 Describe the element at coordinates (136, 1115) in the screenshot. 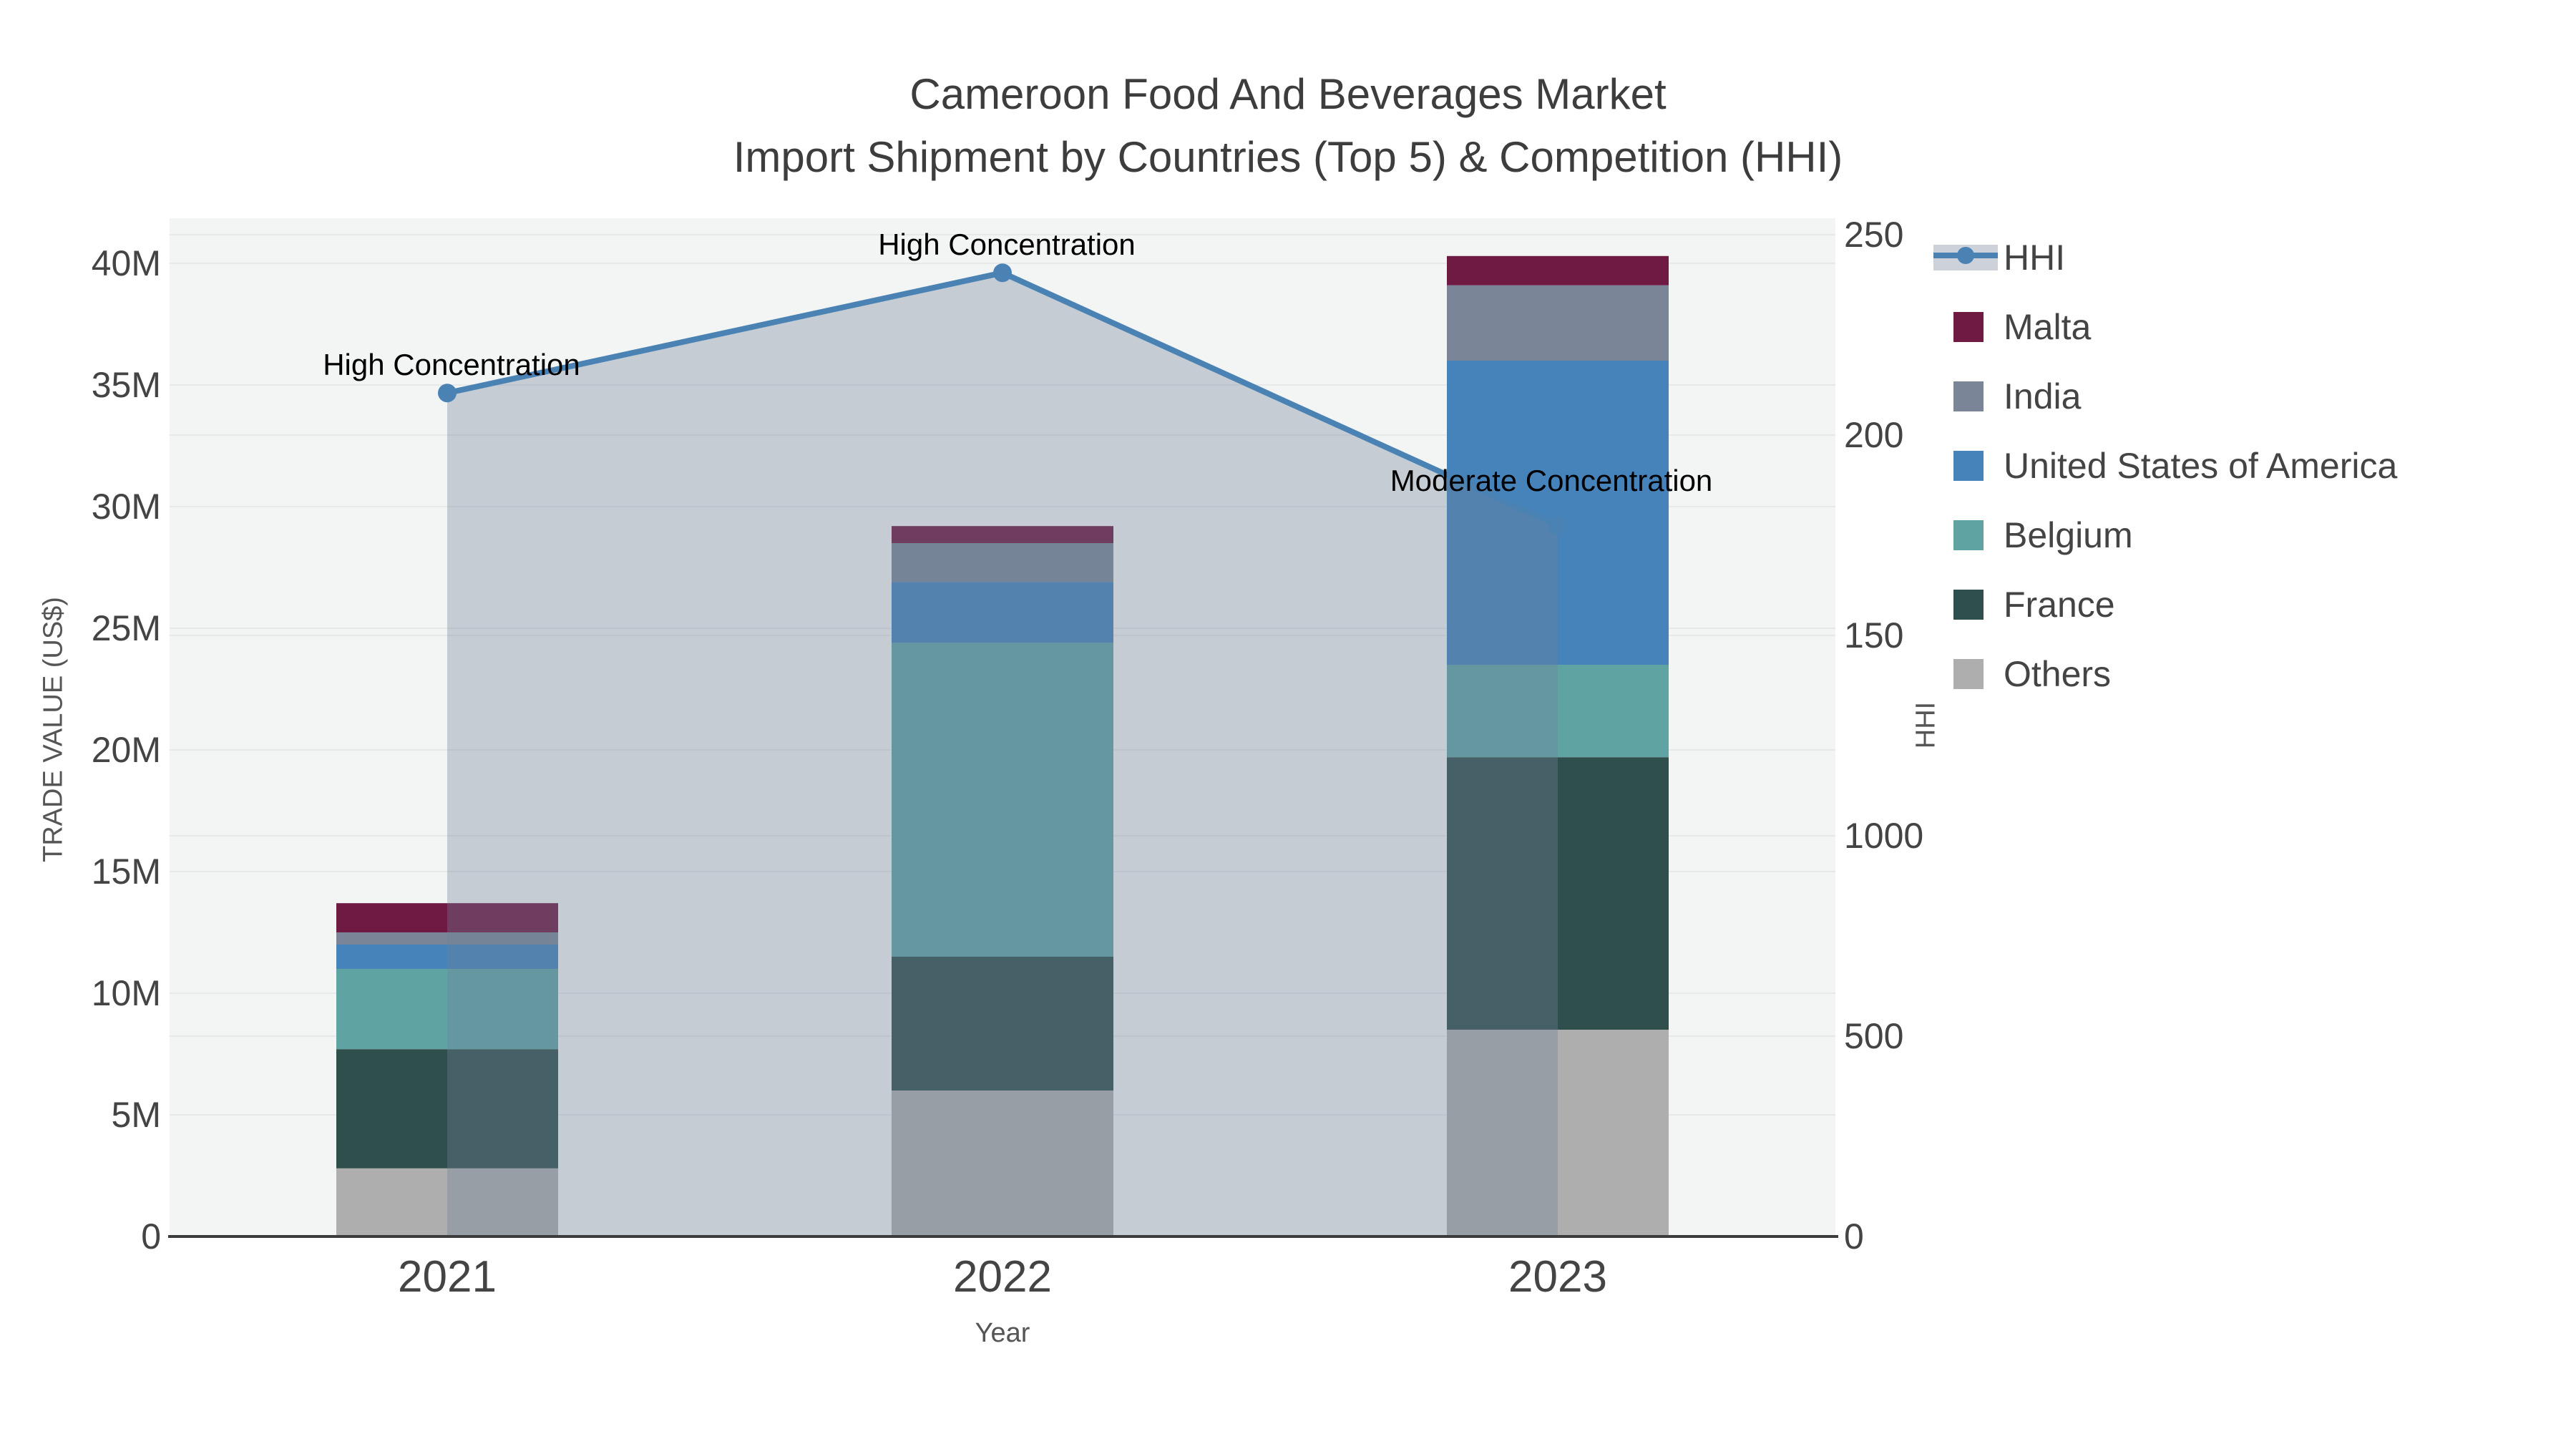

I see `y-left-tick-label: 5M` at that location.